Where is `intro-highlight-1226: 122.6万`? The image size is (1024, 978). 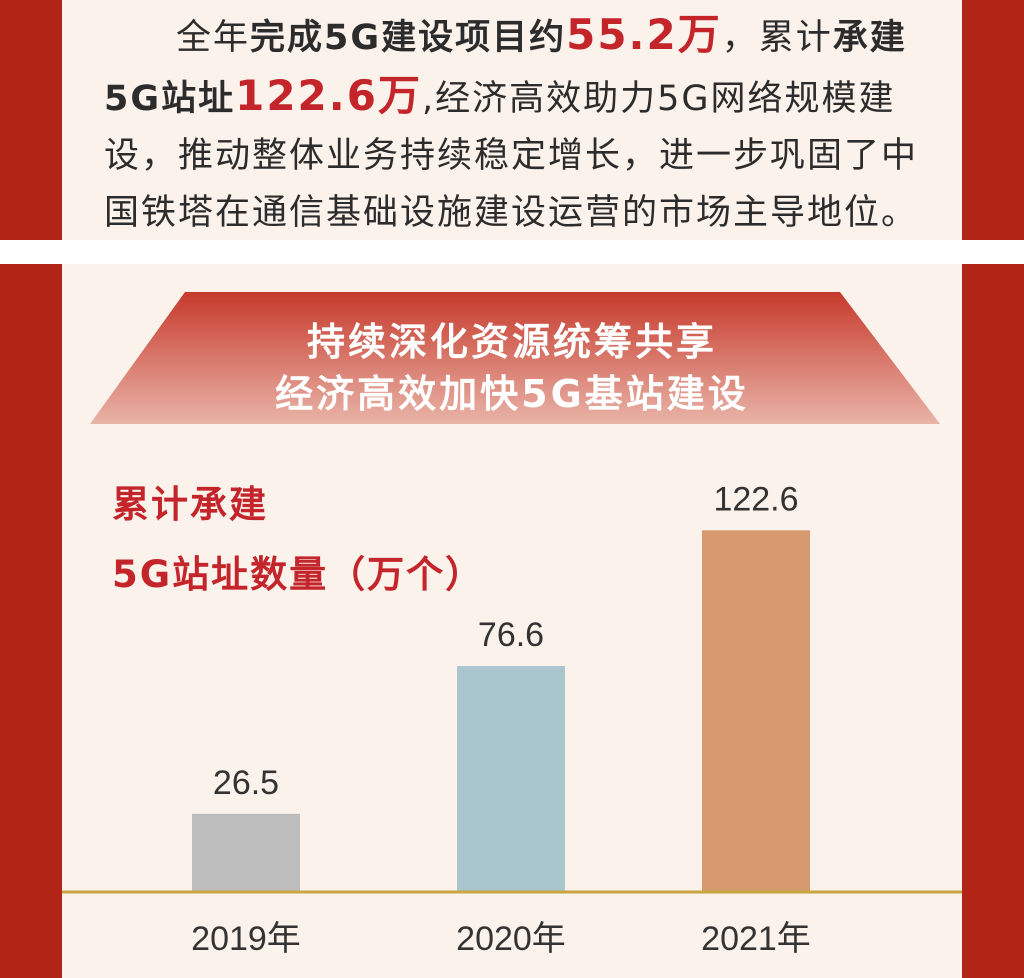
intro-highlight-1226: 122.6万 is located at coordinates (328, 95).